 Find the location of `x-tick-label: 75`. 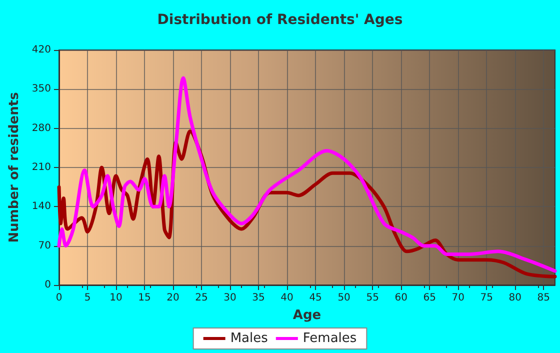

x-tick-label: 75 is located at coordinates (486, 298).